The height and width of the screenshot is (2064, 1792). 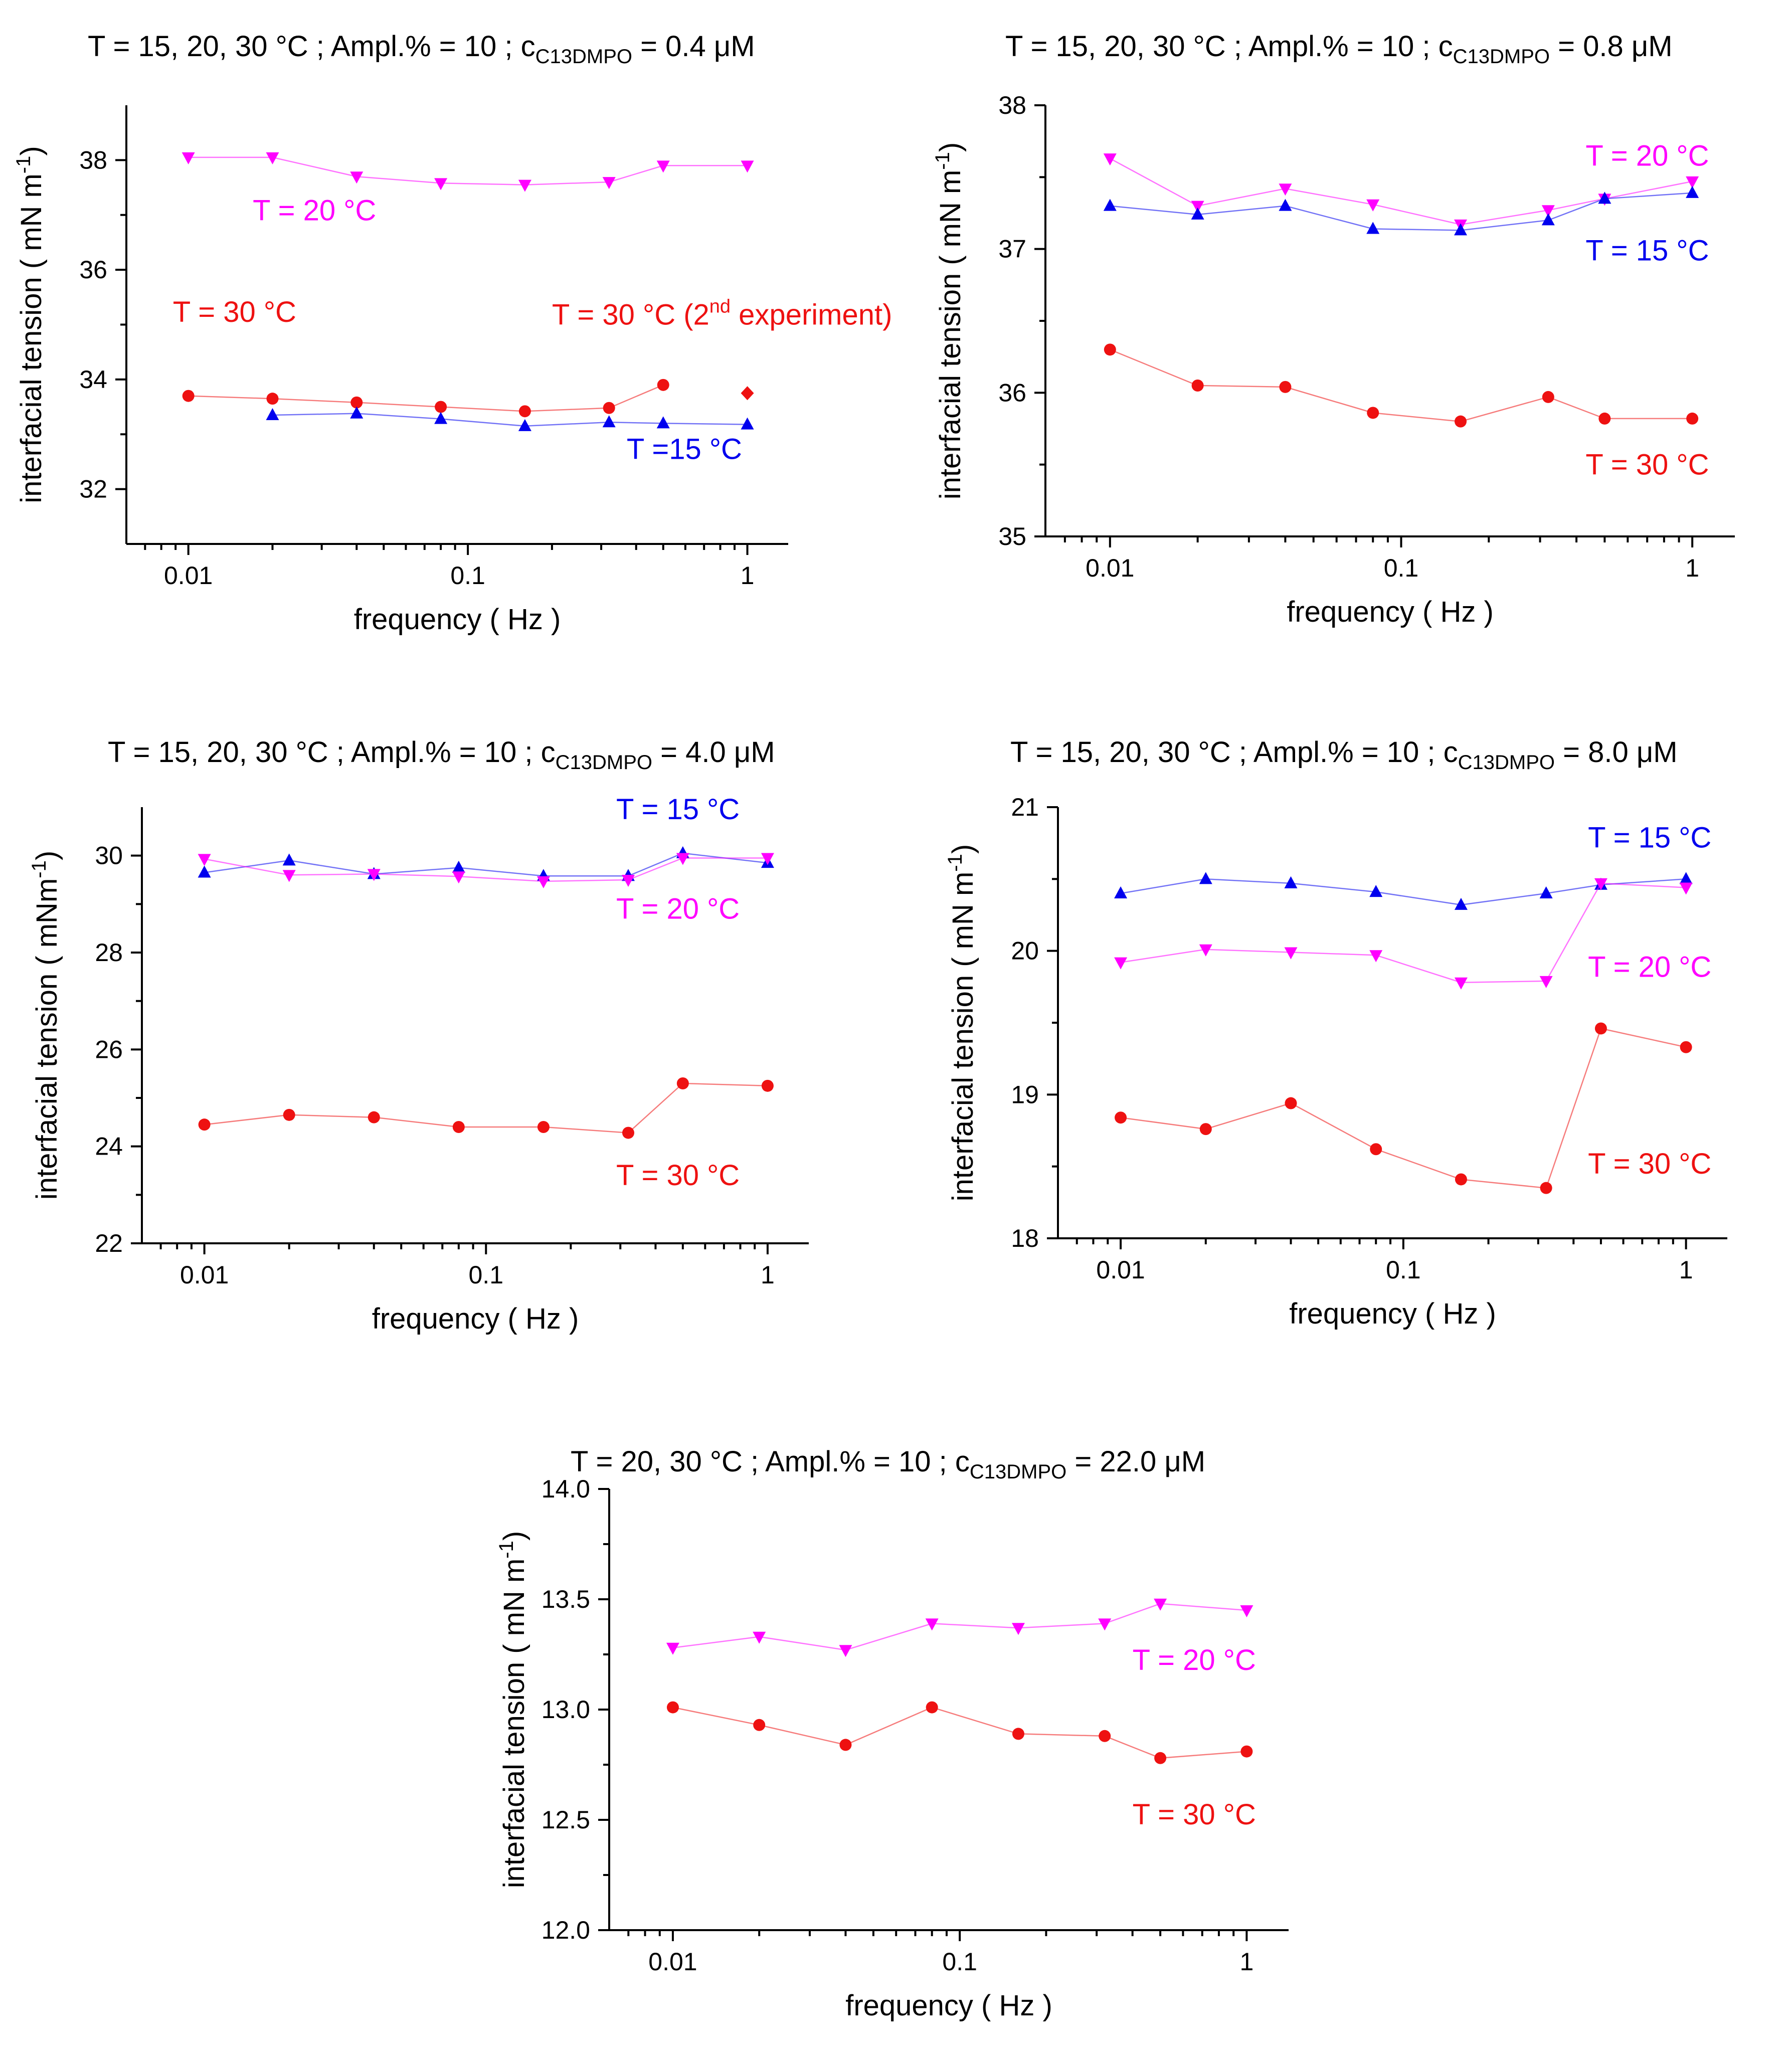 What do you see at coordinates (204, 1275) in the screenshot?
I see `x-tick-label: 0.01` at bounding box center [204, 1275].